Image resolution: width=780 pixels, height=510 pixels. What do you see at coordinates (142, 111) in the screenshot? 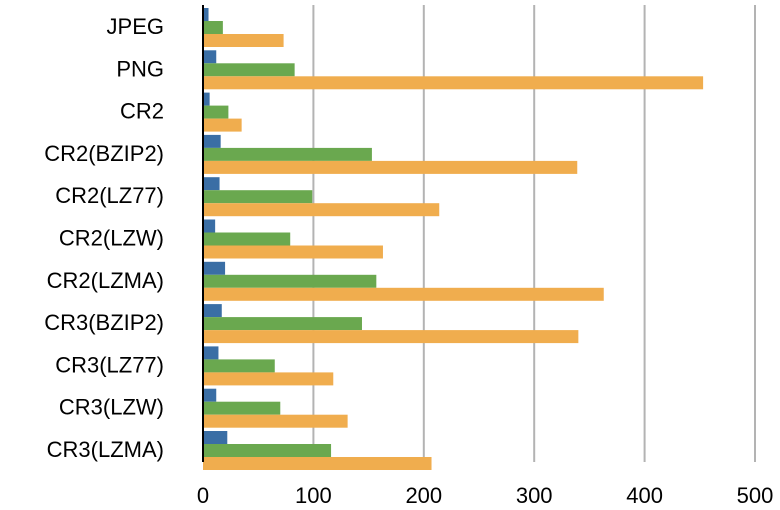
I see `category-label: CR2` at bounding box center [142, 111].